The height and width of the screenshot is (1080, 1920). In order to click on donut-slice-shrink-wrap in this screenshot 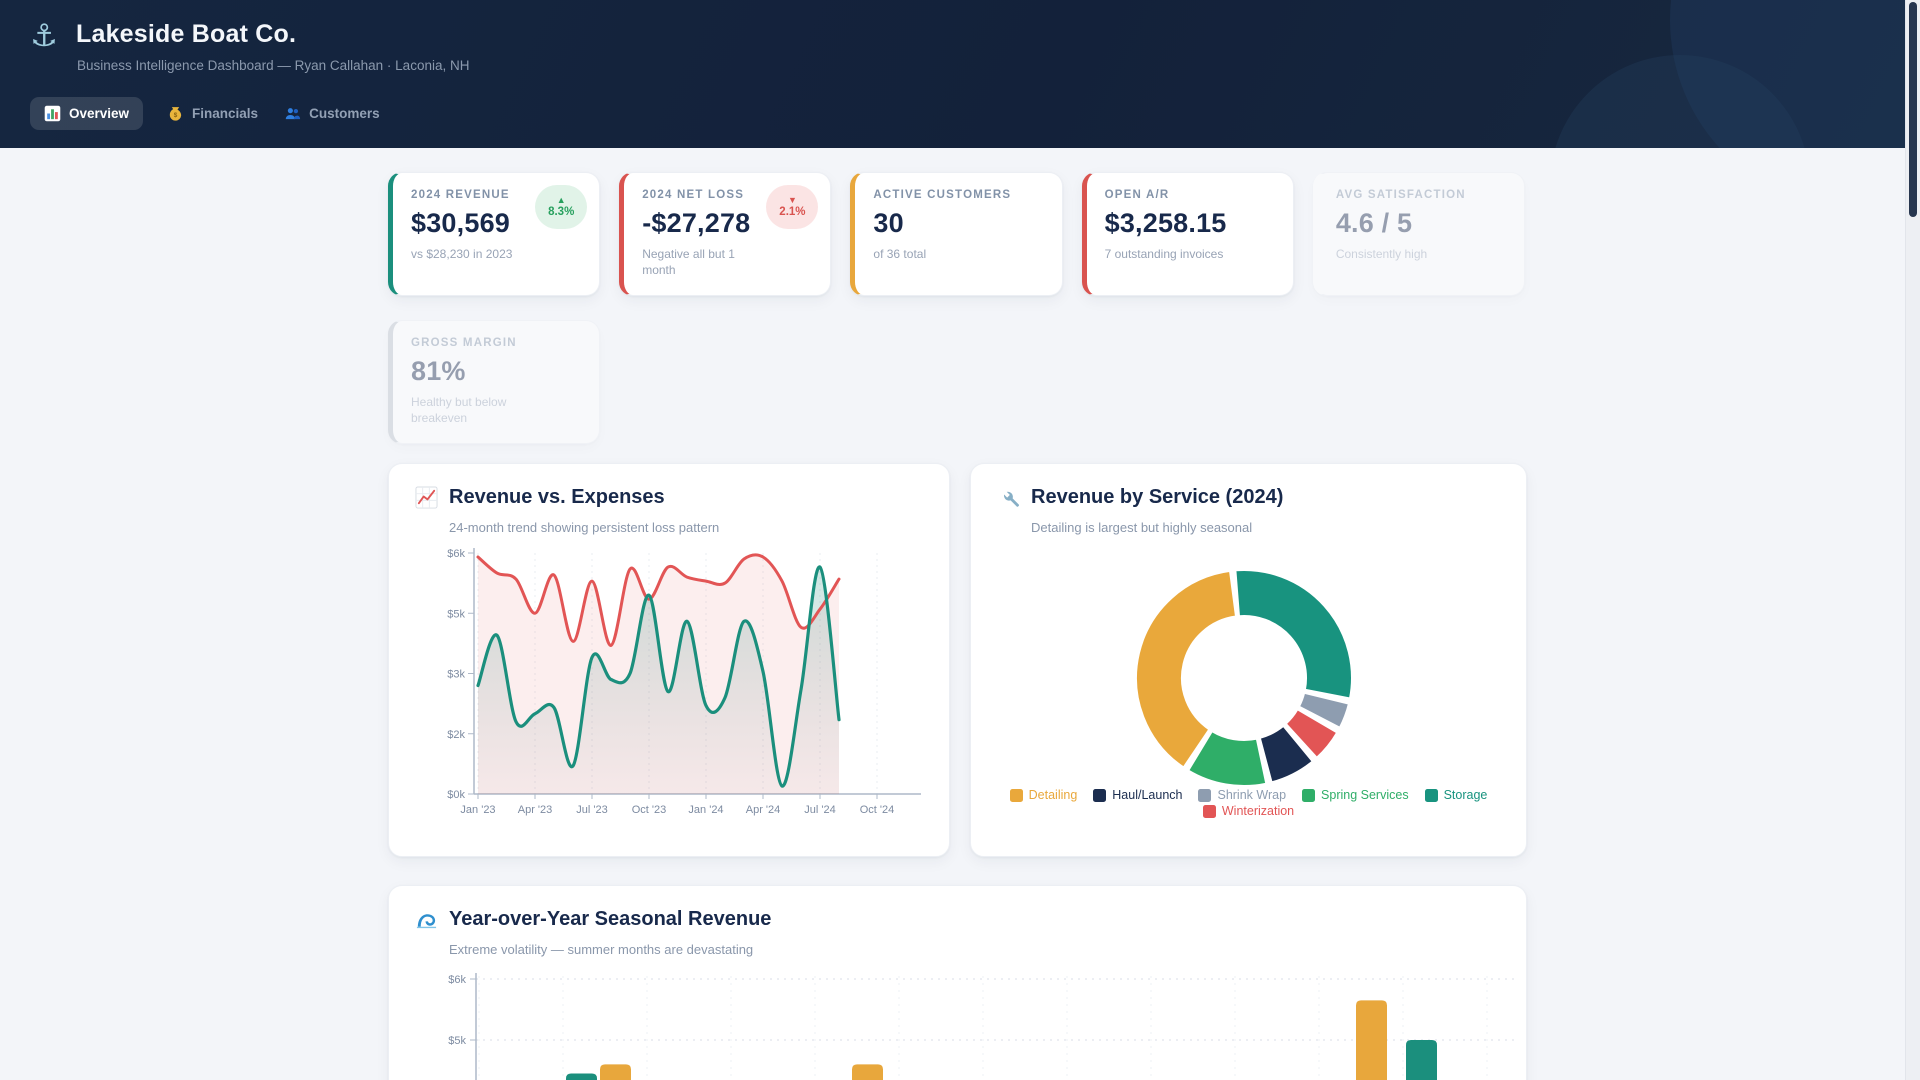, I will do `click(1324, 710)`.